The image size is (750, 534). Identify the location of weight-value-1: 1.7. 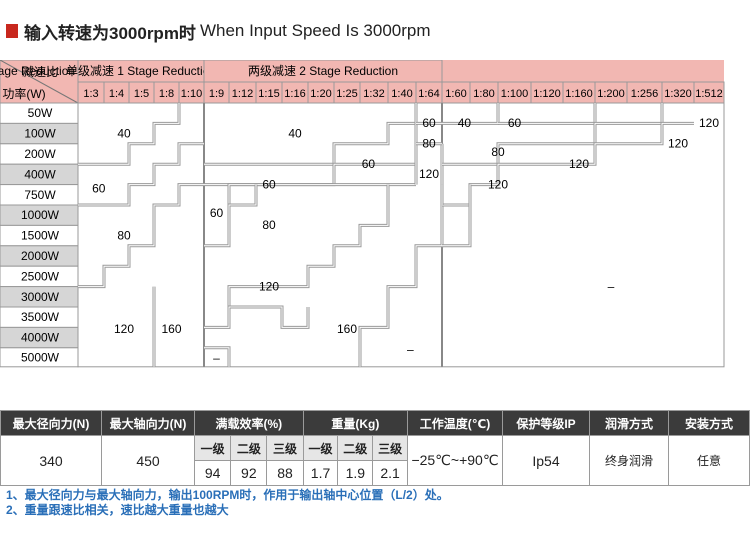
(320, 473).